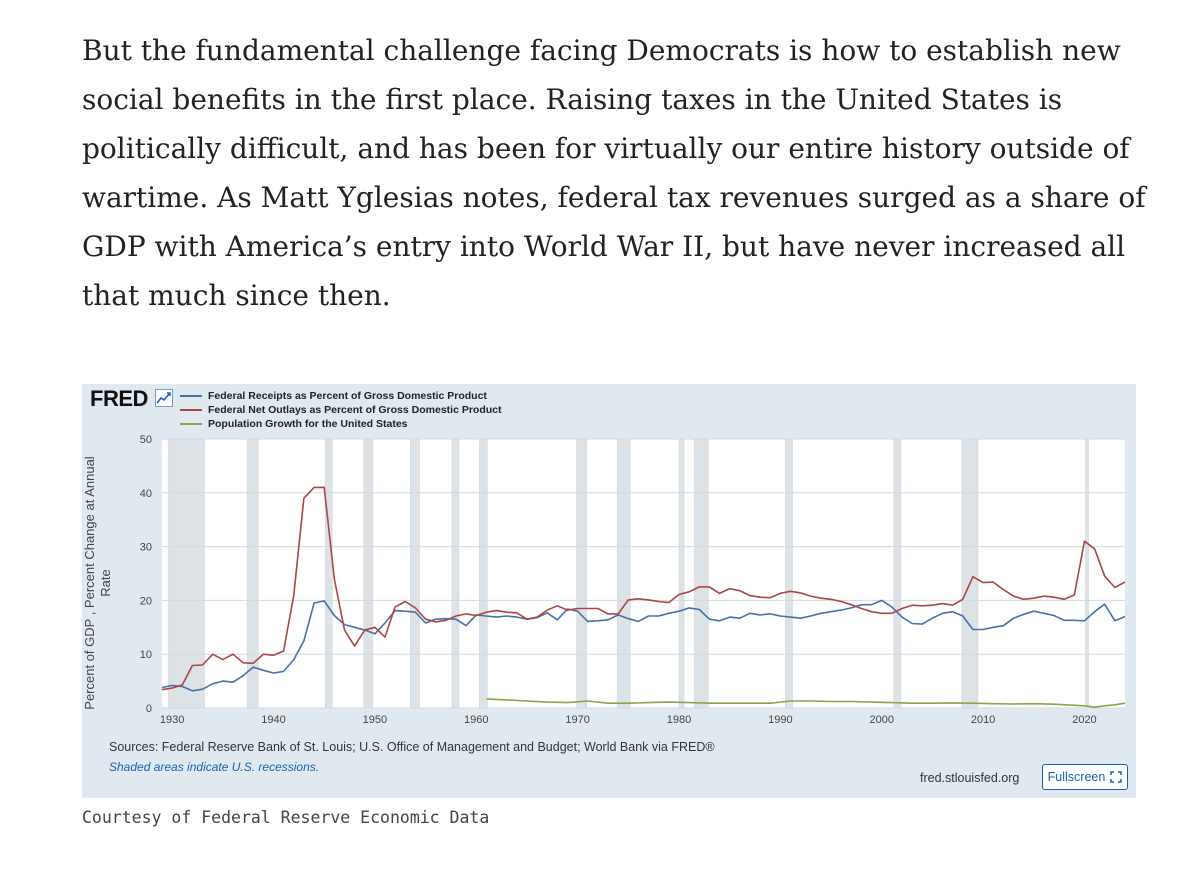  What do you see at coordinates (146, 601) in the screenshot?
I see `y-tick-label: 20` at bounding box center [146, 601].